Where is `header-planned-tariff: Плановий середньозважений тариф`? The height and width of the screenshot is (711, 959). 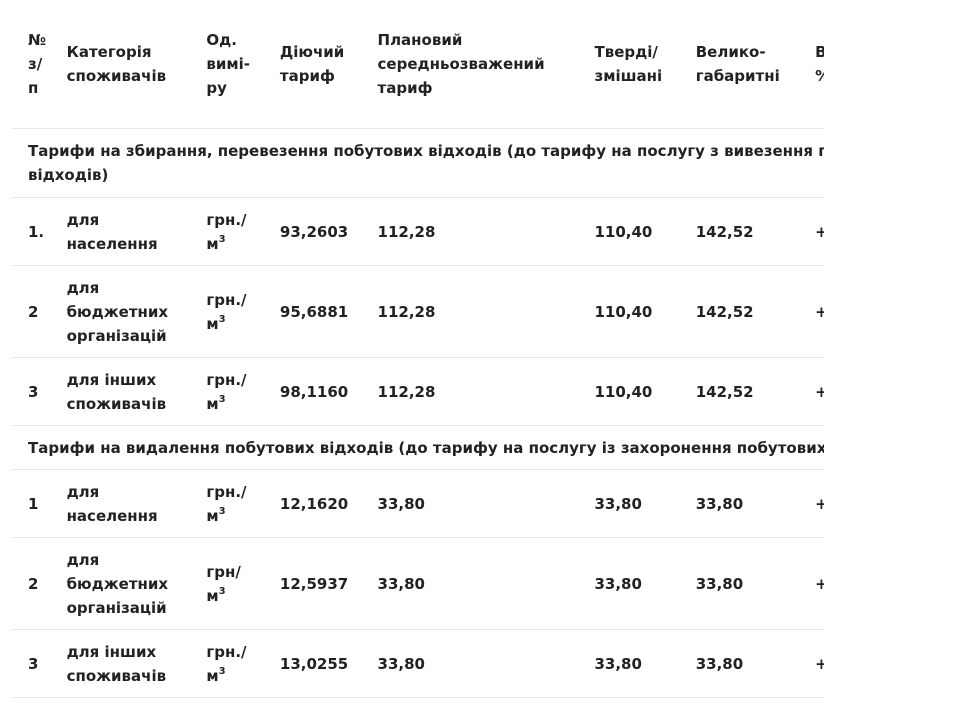
header-planned-tariff: Плановий середньозважений тариф is located at coordinates (470, 64).